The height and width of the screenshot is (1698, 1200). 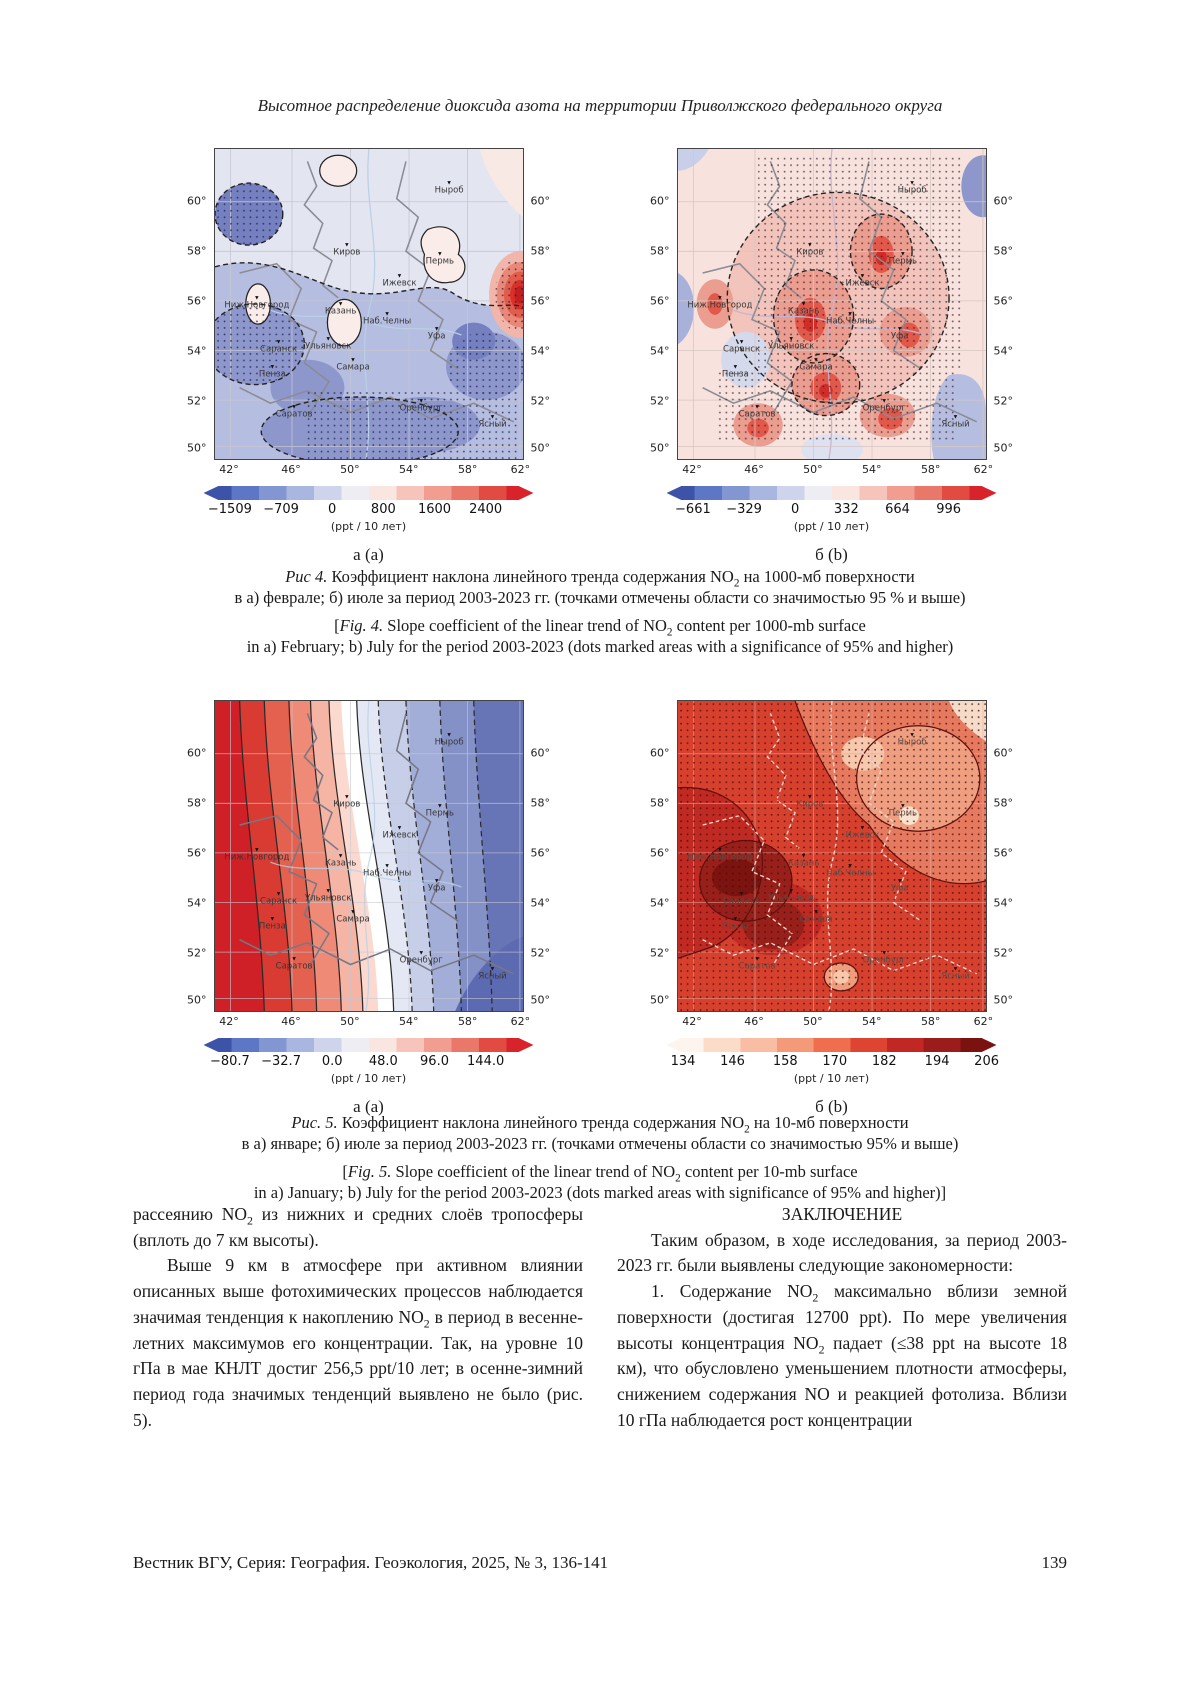 What do you see at coordinates (368, 509) in the screenshot?
I see `colorbar-fig4a: −1509 −709 0 800 1600 2400 (ppt / 10 лет)` at bounding box center [368, 509].